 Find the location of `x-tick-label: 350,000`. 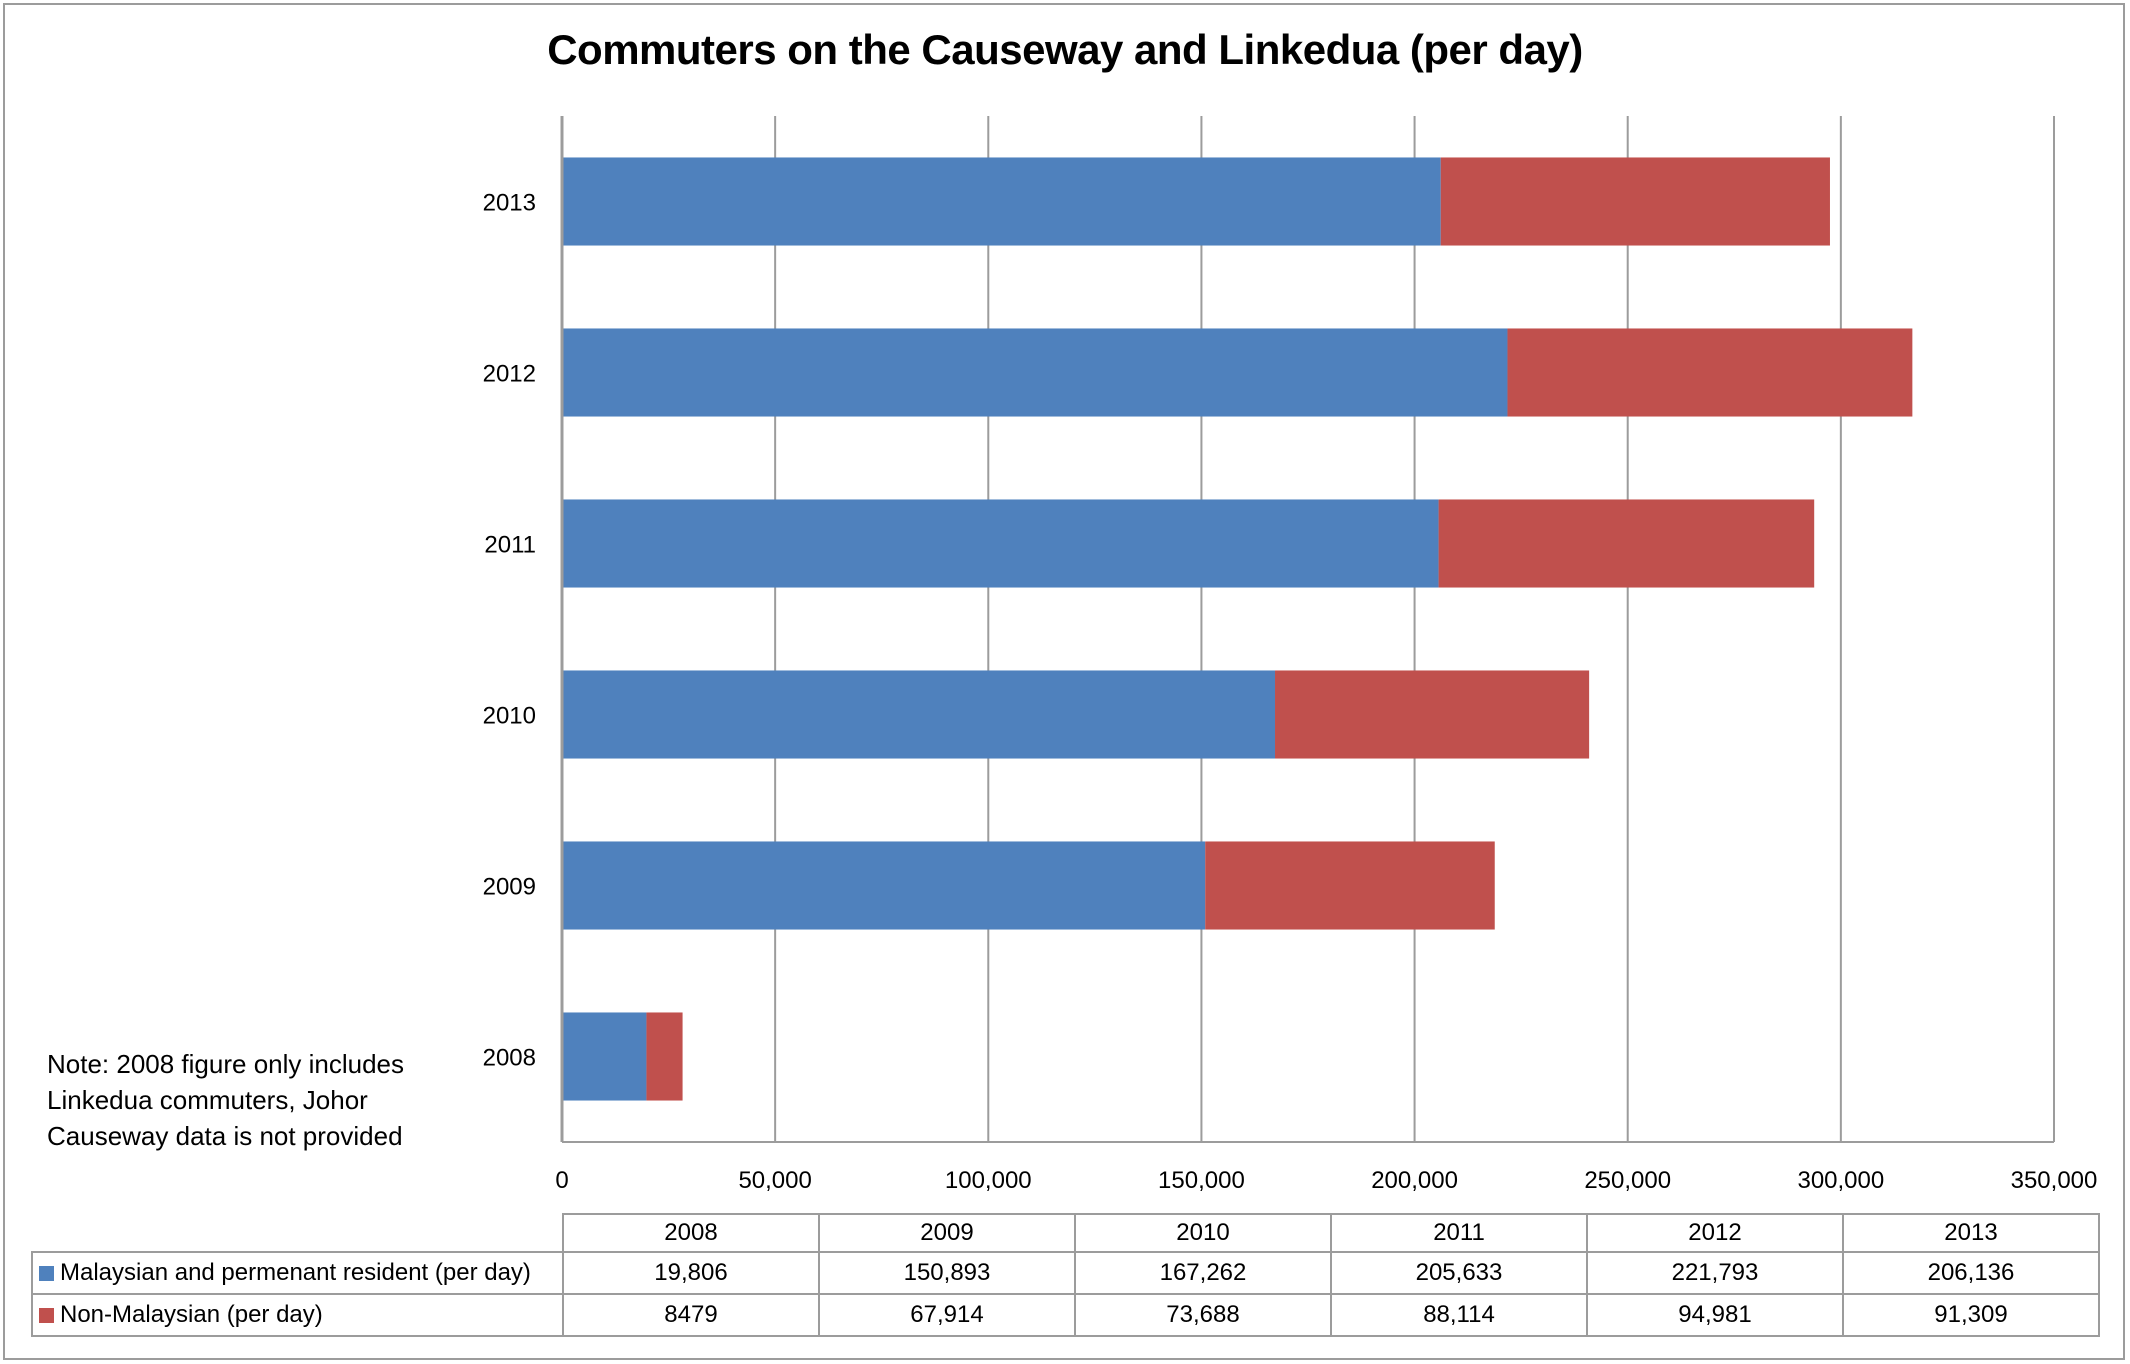

x-tick-label: 350,000 is located at coordinates (2054, 1180).